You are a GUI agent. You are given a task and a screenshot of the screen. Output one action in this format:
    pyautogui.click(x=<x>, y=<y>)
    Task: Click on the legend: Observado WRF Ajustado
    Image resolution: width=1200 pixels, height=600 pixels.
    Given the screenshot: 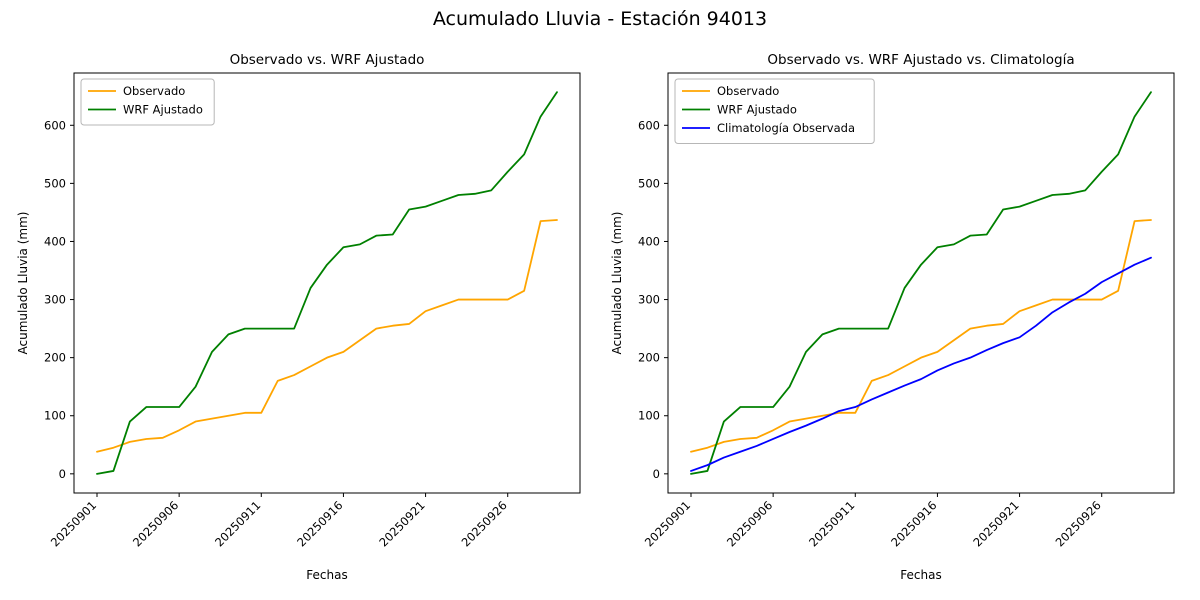 What is the action you would take?
    pyautogui.click(x=147, y=102)
    